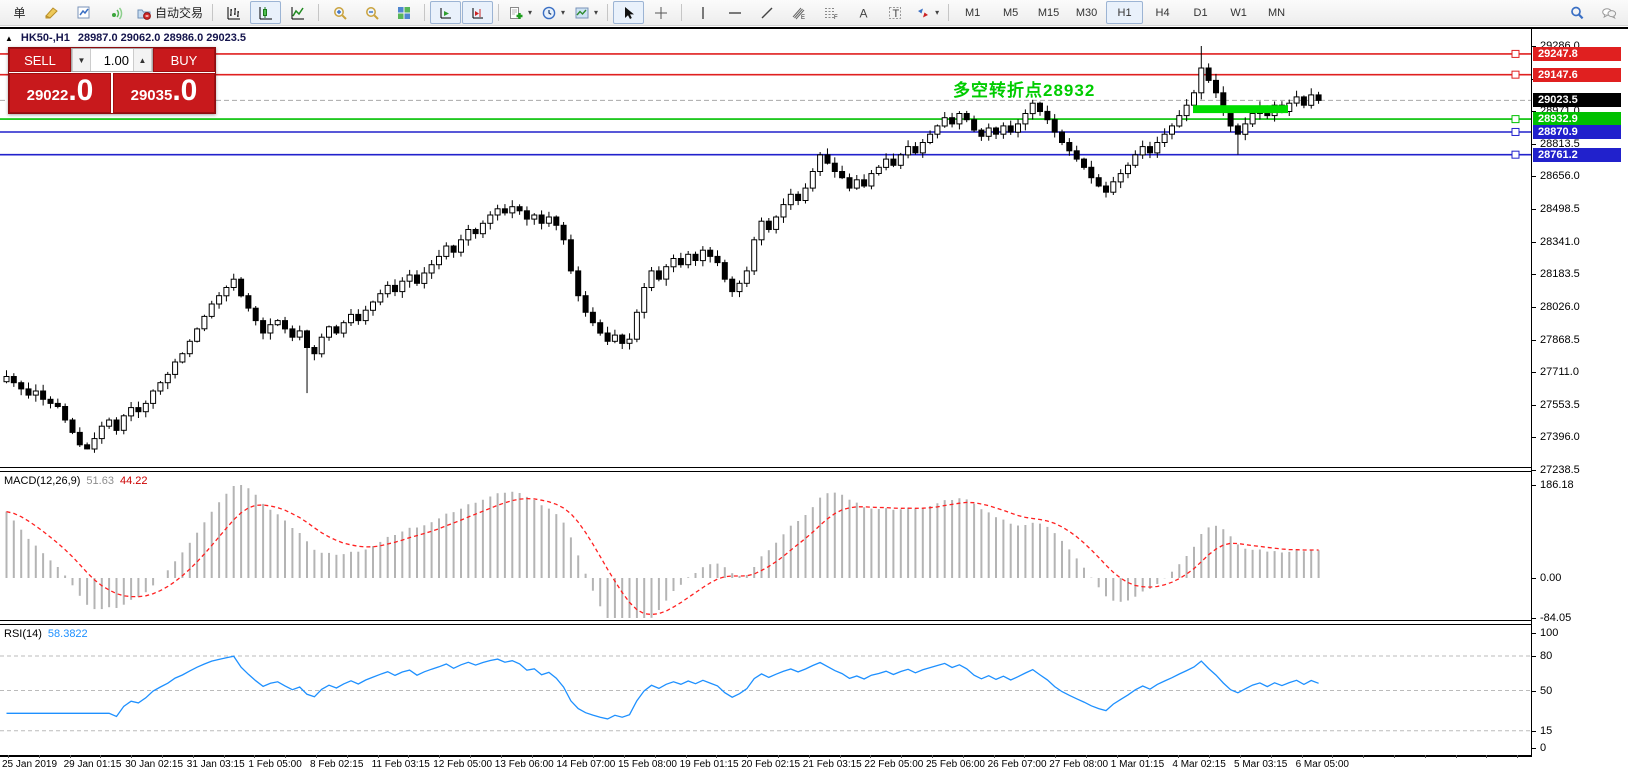 The image size is (1628, 775). I want to click on vertical-line-button, so click(702, 12).